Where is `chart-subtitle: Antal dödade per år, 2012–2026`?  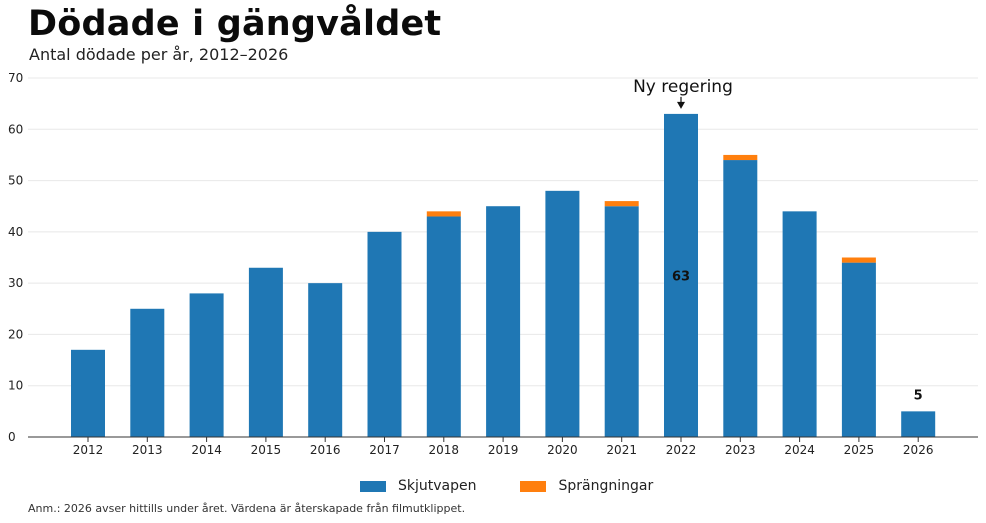
chart-subtitle: Antal dödade per år, 2012–2026 is located at coordinates (159, 54).